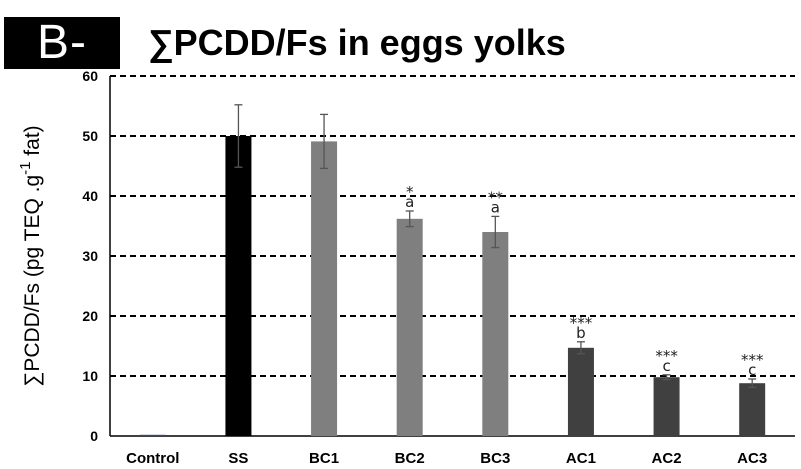 Image resolution: width=801 pixels, height=469 pixels. What do you see at coordinates (90, 136) in the screenshot?
I see `y-tick-label: 50` at bounding box center [90, 136].